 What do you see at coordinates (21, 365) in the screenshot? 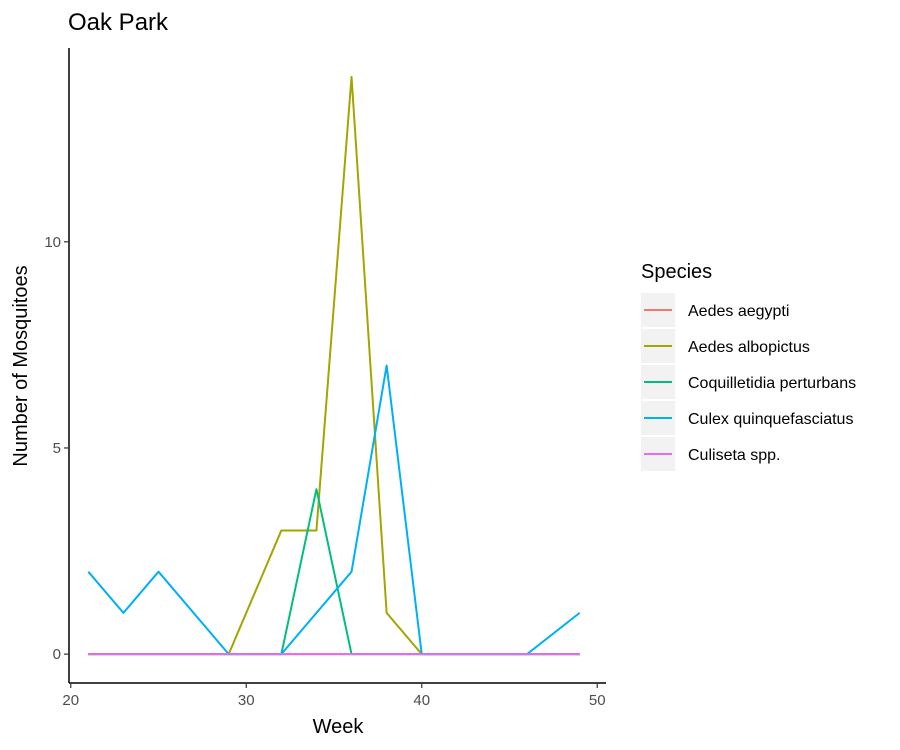
I see `y-axis-title: Number of Mosquitoes` at bounding box center [21, 365].